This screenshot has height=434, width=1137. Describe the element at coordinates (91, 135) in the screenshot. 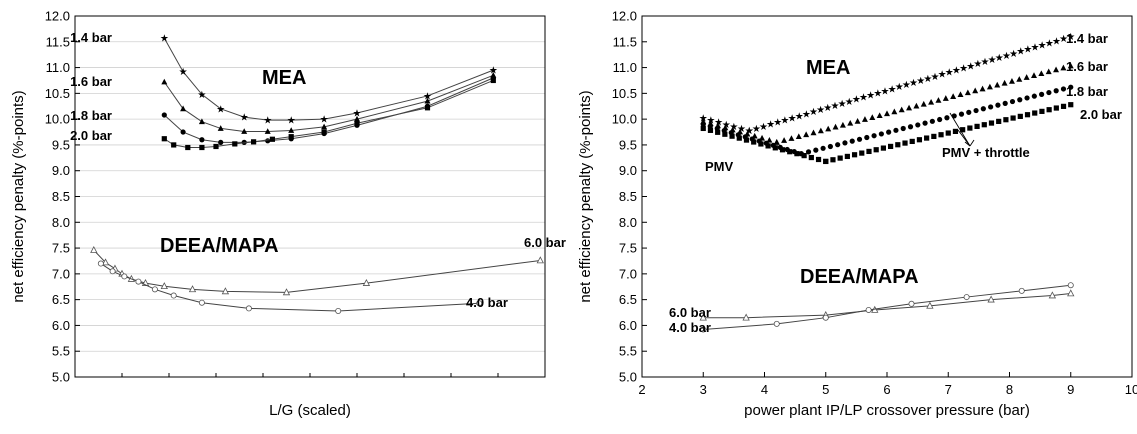

I see `series-label-left-3: 2.0 bar` at that location.